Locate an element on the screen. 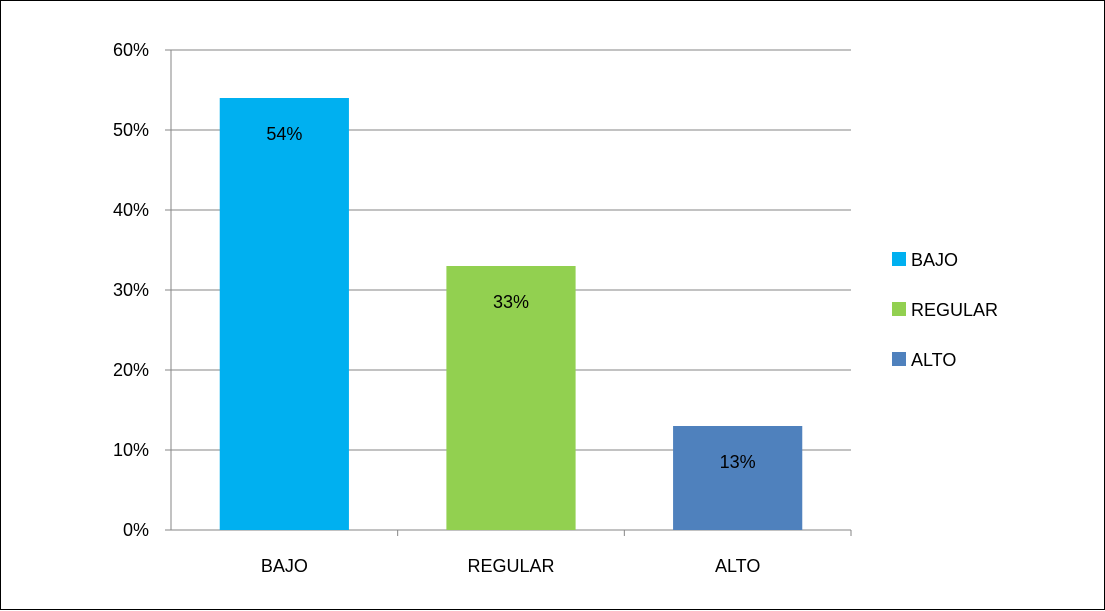 Image resolution: width=1105 pixels, height=611 pixels. y-tick-label: 60% is located at coordinates (131, 50).